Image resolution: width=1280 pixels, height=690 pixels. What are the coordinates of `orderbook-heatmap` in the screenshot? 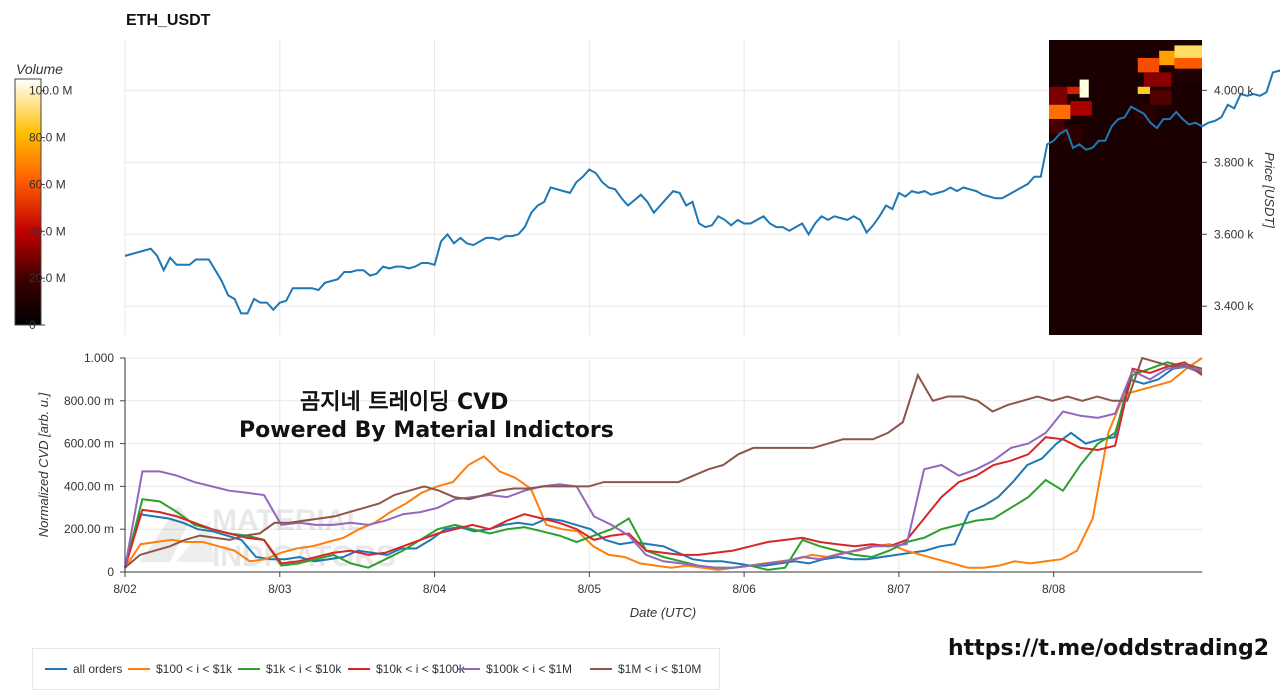 It's located at (1125, 187).